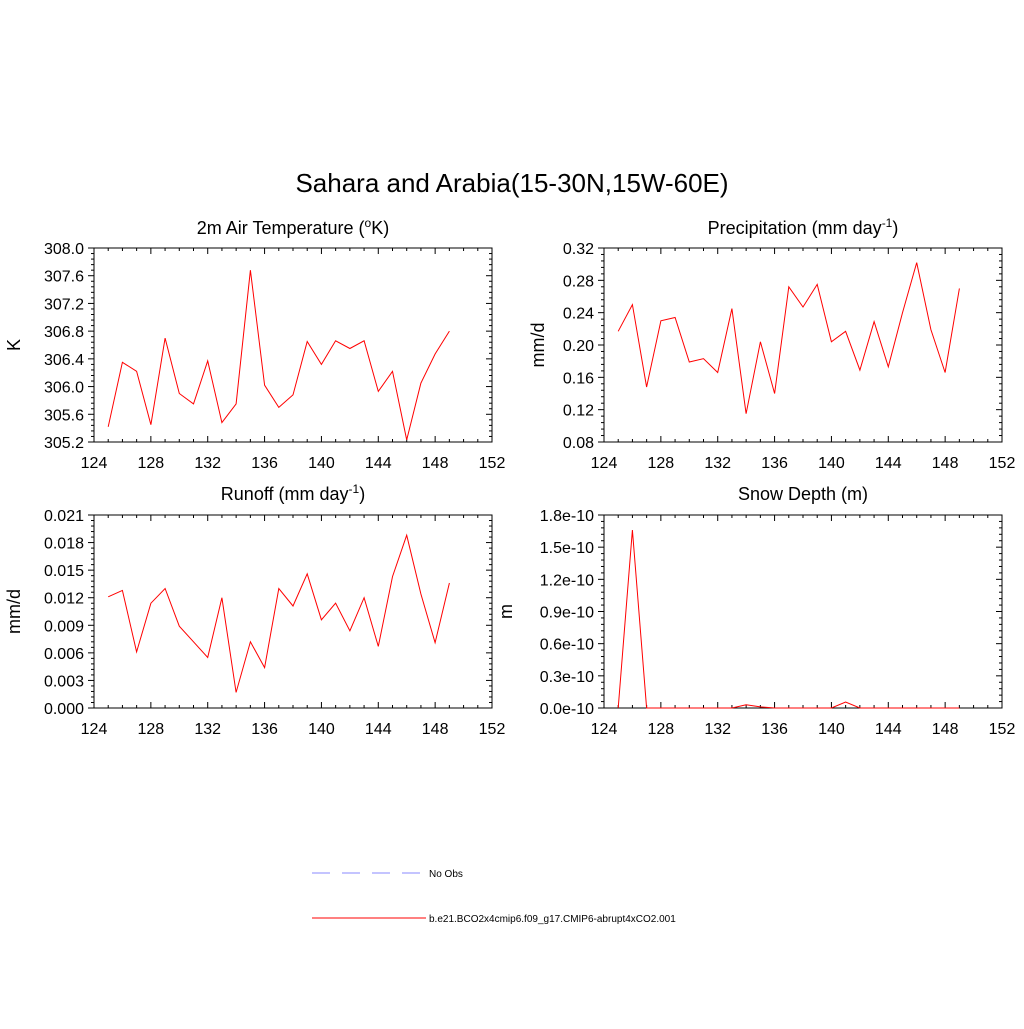 The height and width of the screenshot is (1029, 1024). Describe the element at coordinates (567, 613) in the screenshot. I see `y-tick-label: 0.9e-10` at that location.